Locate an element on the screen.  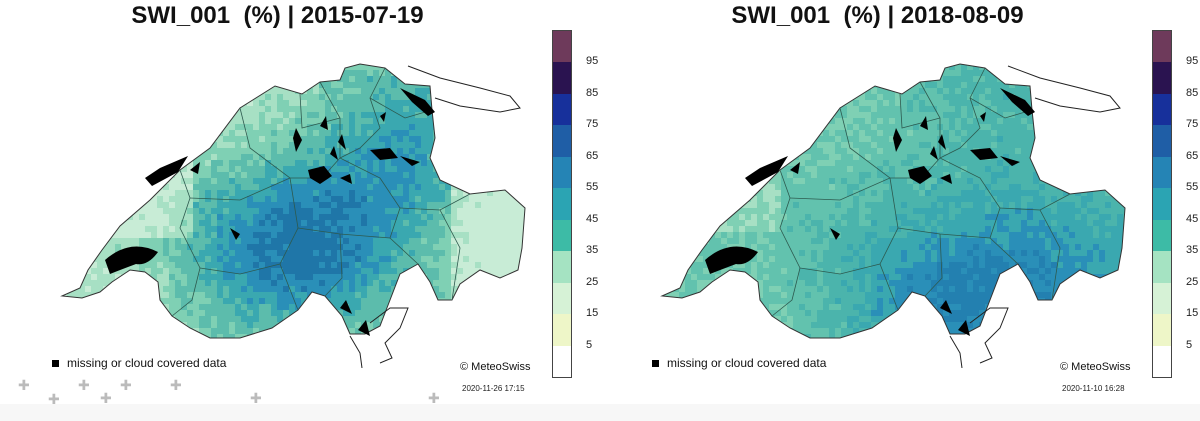
bottom-bar is located at coordinates (600, 412).